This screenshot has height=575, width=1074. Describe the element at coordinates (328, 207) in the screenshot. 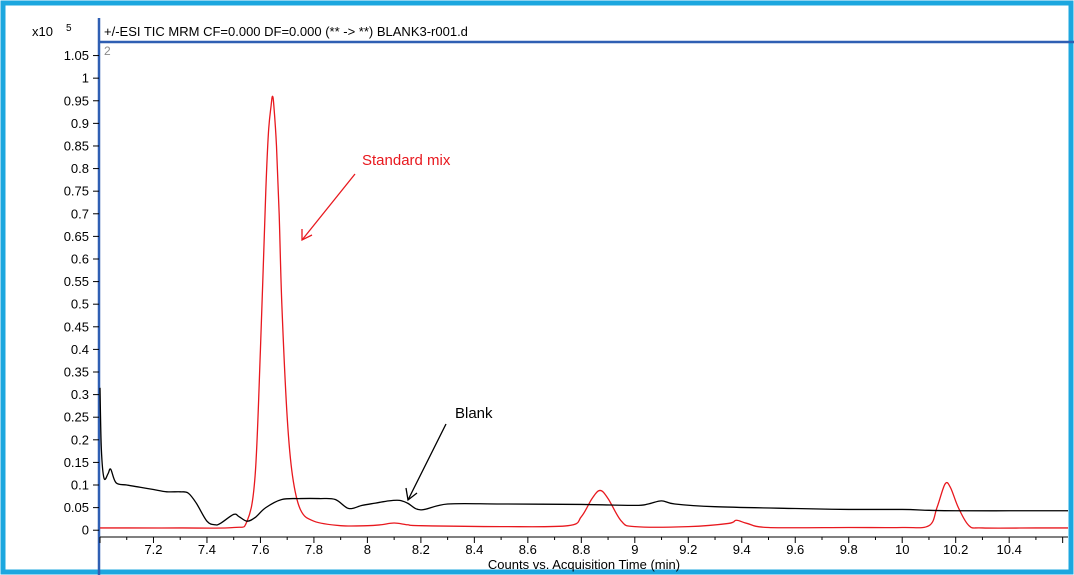

I see `standard-mix-arrow` at that location.